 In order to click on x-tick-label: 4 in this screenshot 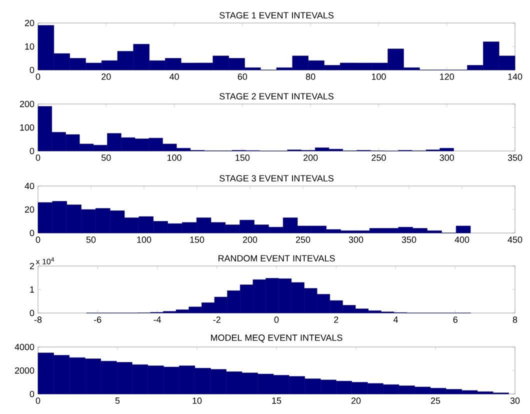, I will do `click(395, 319)`.